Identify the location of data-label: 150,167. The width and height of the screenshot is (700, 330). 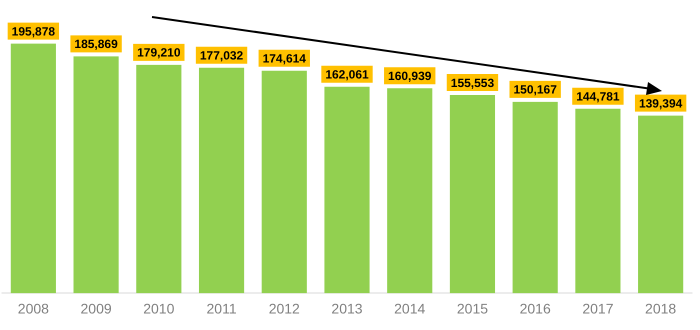
(535, 89).